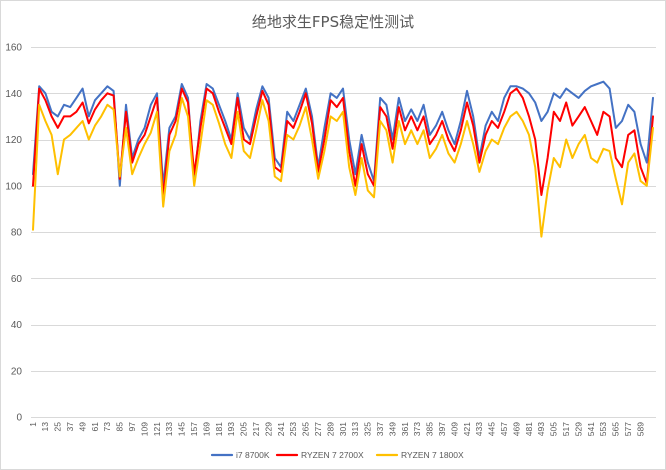 The image size is (666, 470). Describe the element at coordinates (479, 429) in the screenshot. I see `x-tick-label: 433` at that location.